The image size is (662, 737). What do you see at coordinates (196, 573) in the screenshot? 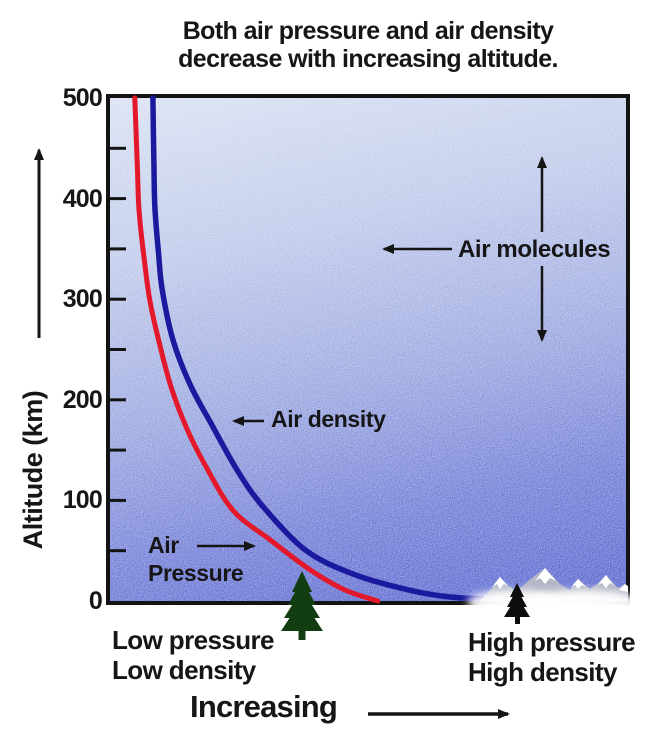
I see `air-pressure-label-line2: Pressure` at bounding box center [196, 573].